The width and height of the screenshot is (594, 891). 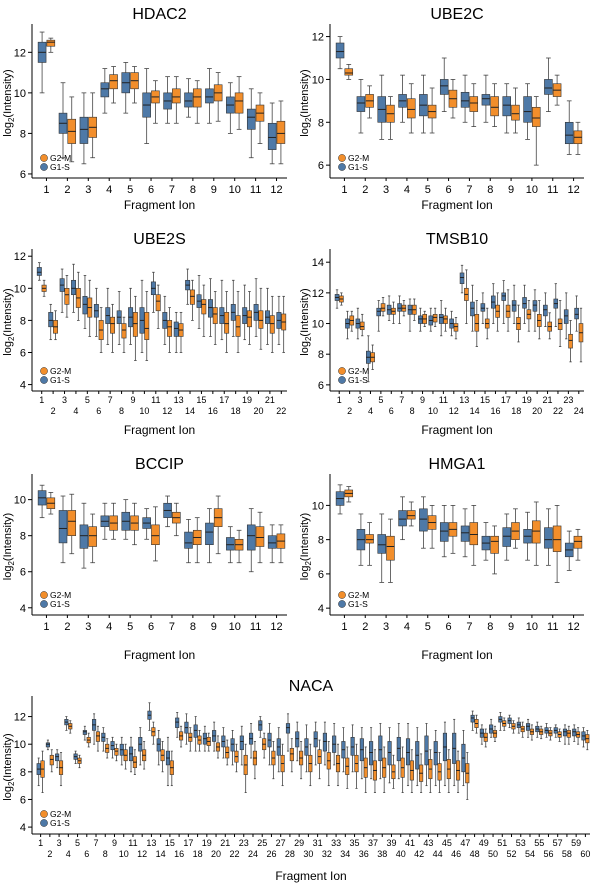 What do you see at coordinates (142, 854) in the screenshot?
I see `x-tick-label: 12` at bounding box center [142, 854].